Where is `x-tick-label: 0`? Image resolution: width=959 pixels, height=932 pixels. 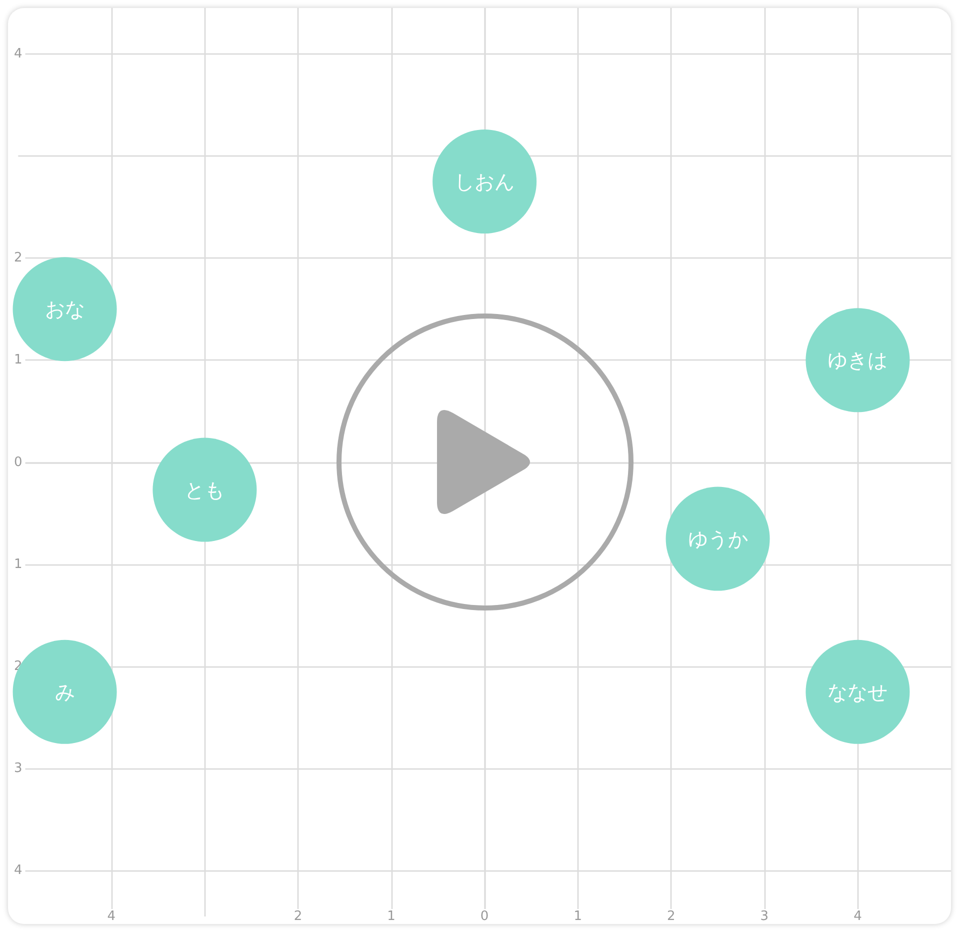
x-tick-label: 0 is located at coordinates (484, 916).